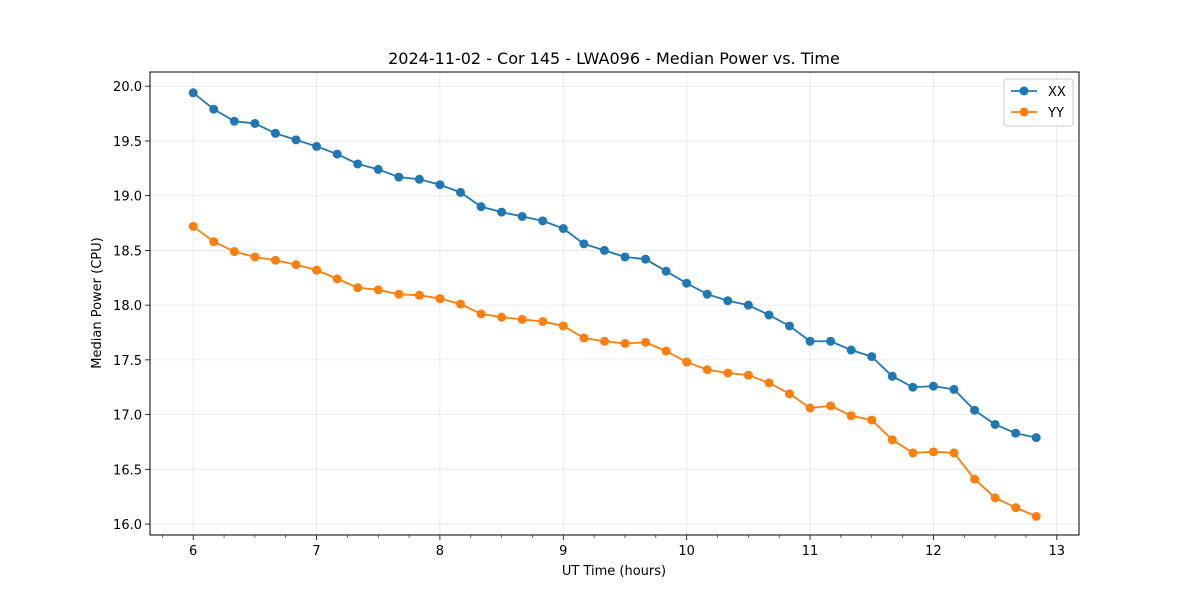 This screenshot has width=1200, height=600. What do you see at coordinates (127, 525) in the screenshot?
I see `y-tick-label: 16.0` at bounding box center [127, 525].